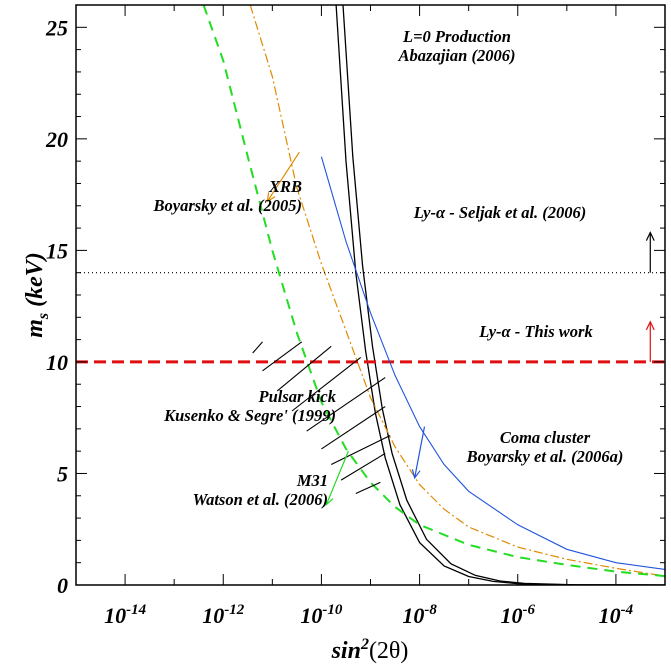 This screenshot has width=671, height=667. Describe the element at coordinates (249, 415) in the screenshot. I see `annotation-line: Kusenko & Segre' (1999)` at that location.